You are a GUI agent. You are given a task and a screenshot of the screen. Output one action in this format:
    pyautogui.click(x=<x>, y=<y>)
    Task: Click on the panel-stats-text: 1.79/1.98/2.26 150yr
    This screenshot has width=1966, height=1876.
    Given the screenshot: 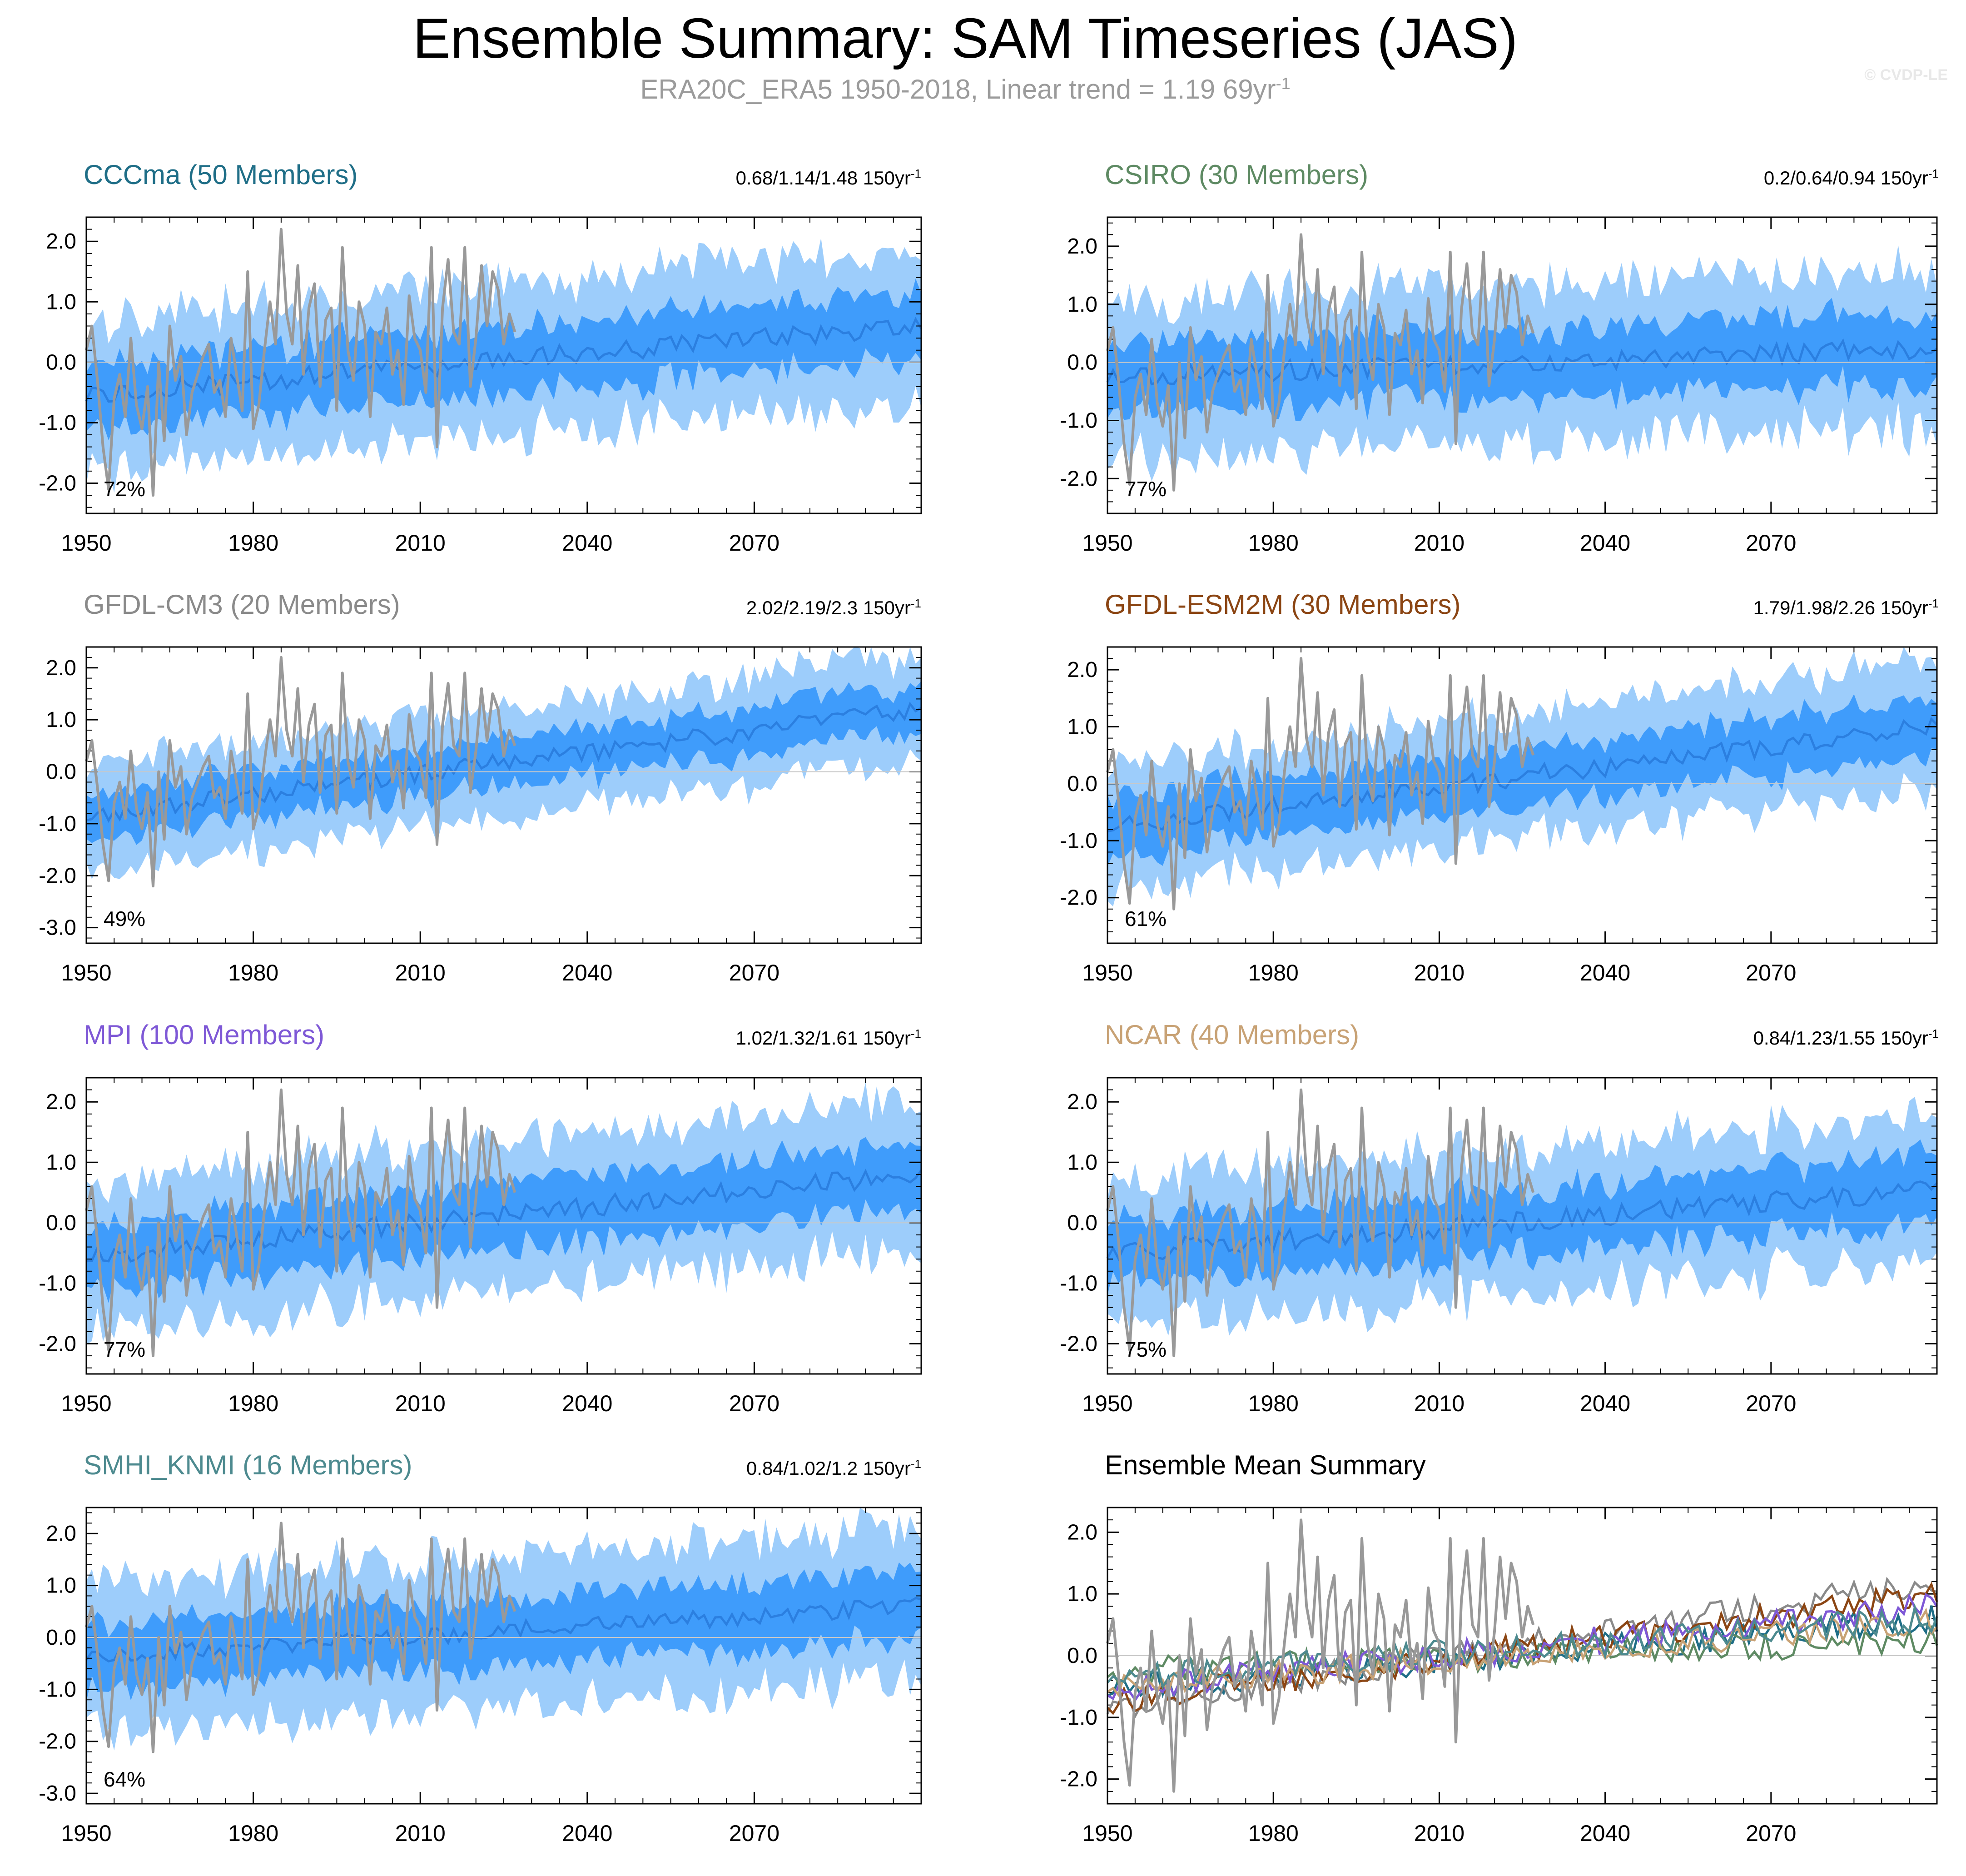 What is the action you would take?
    pyautogui.click(x=1840, y=607)
    